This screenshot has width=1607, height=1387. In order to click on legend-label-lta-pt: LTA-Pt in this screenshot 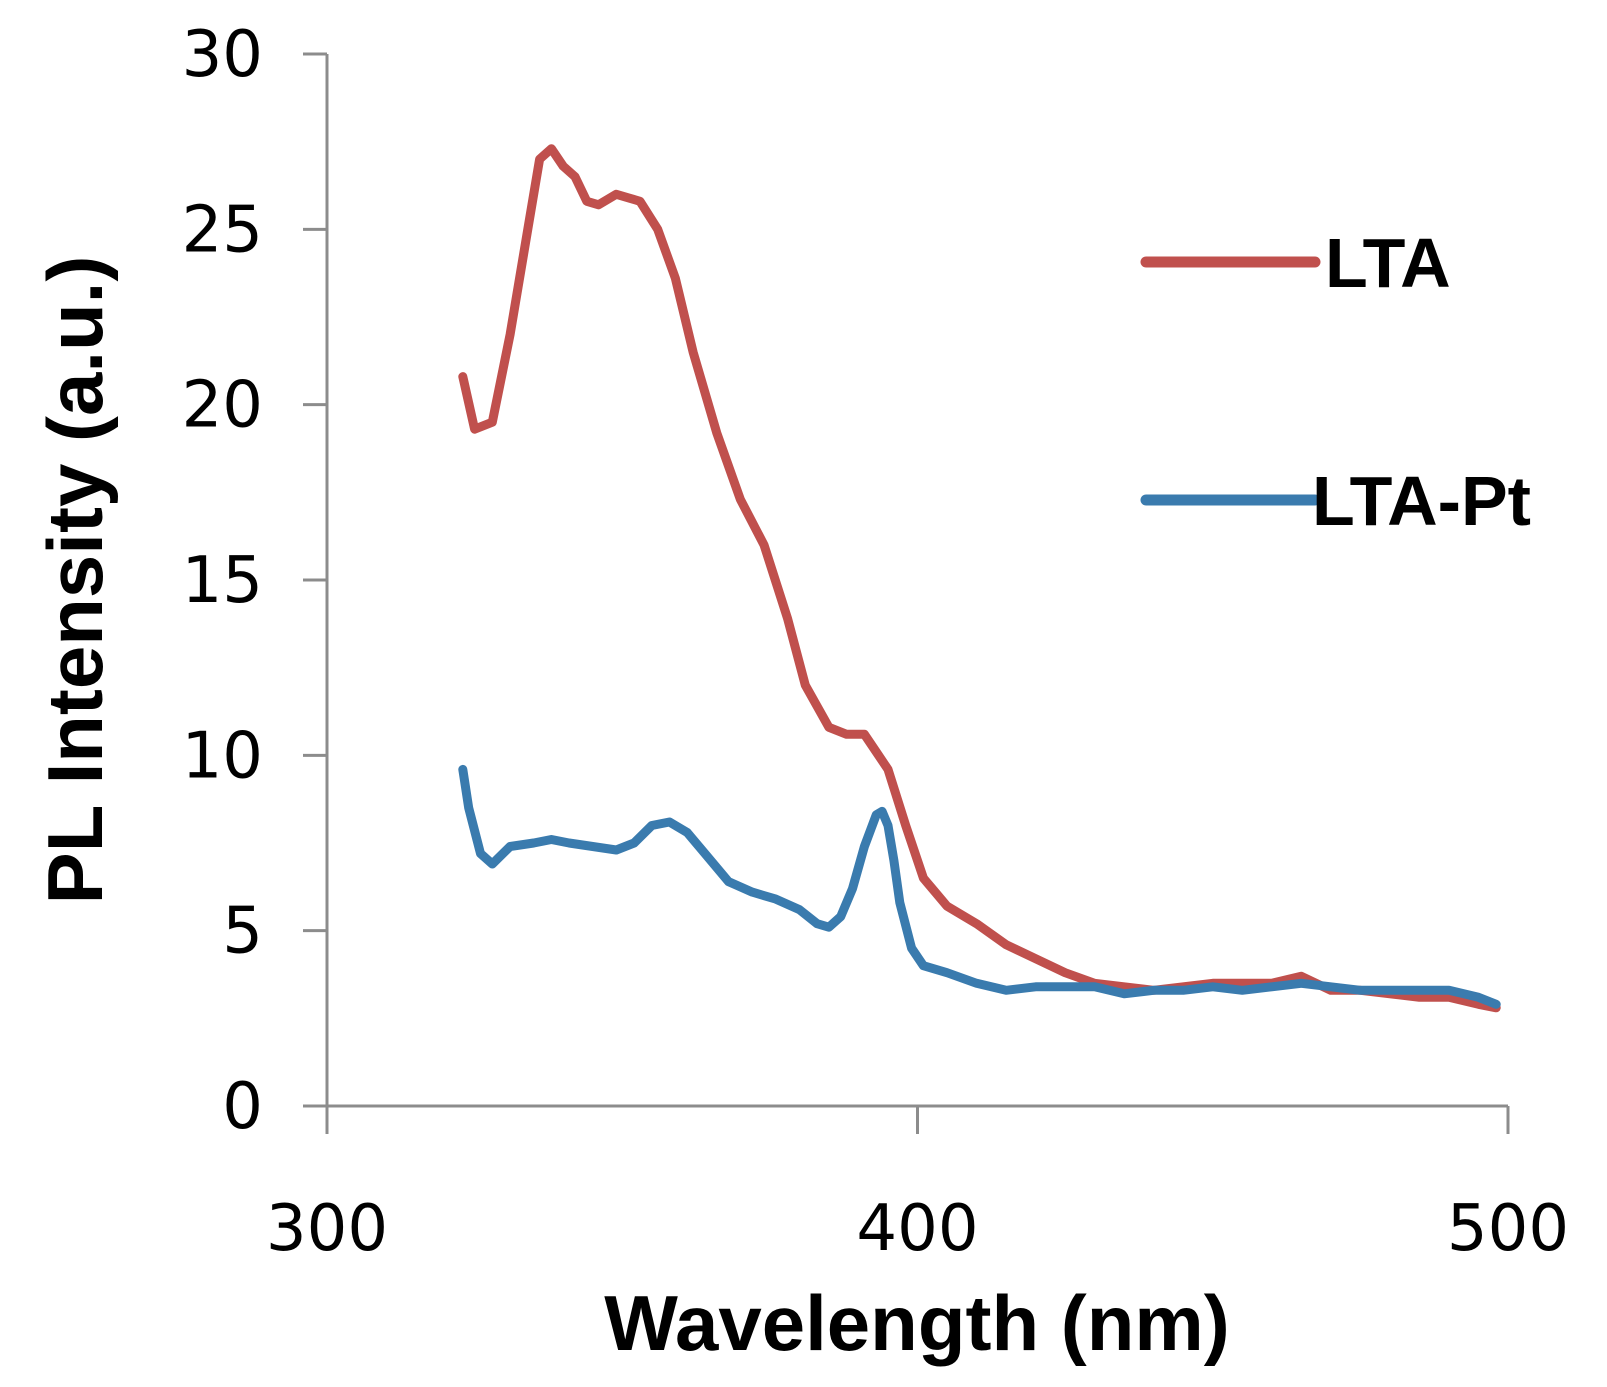, I will do `click(1421, 501)`.